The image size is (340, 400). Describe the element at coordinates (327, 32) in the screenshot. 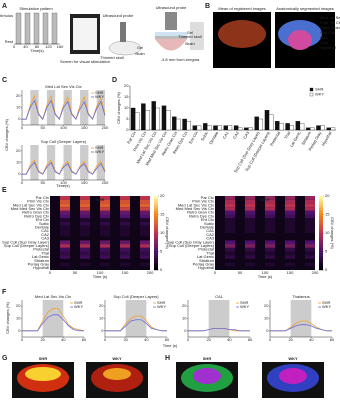

I see `region-label: Sup Coll` at that location.